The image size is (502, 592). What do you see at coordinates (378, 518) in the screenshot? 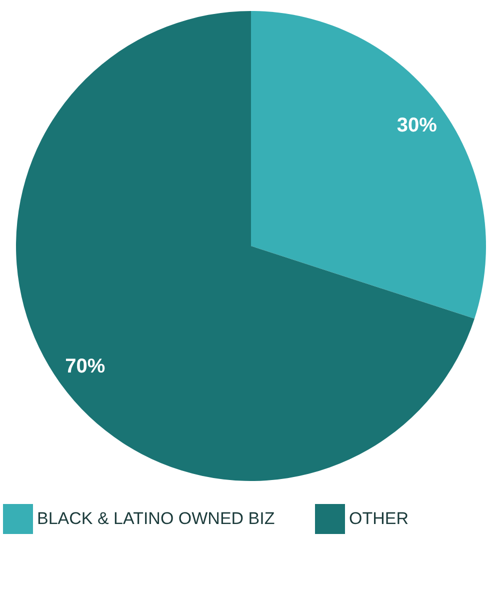
I see `legend-label: OTHER` at bounding box center [378, 518].